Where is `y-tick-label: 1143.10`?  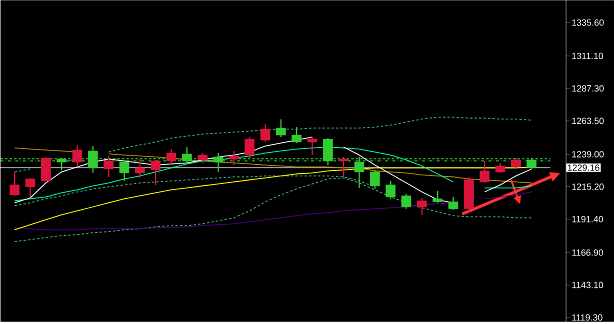 y-tick-label: 1143.10 is located at coordinates (588, 285).